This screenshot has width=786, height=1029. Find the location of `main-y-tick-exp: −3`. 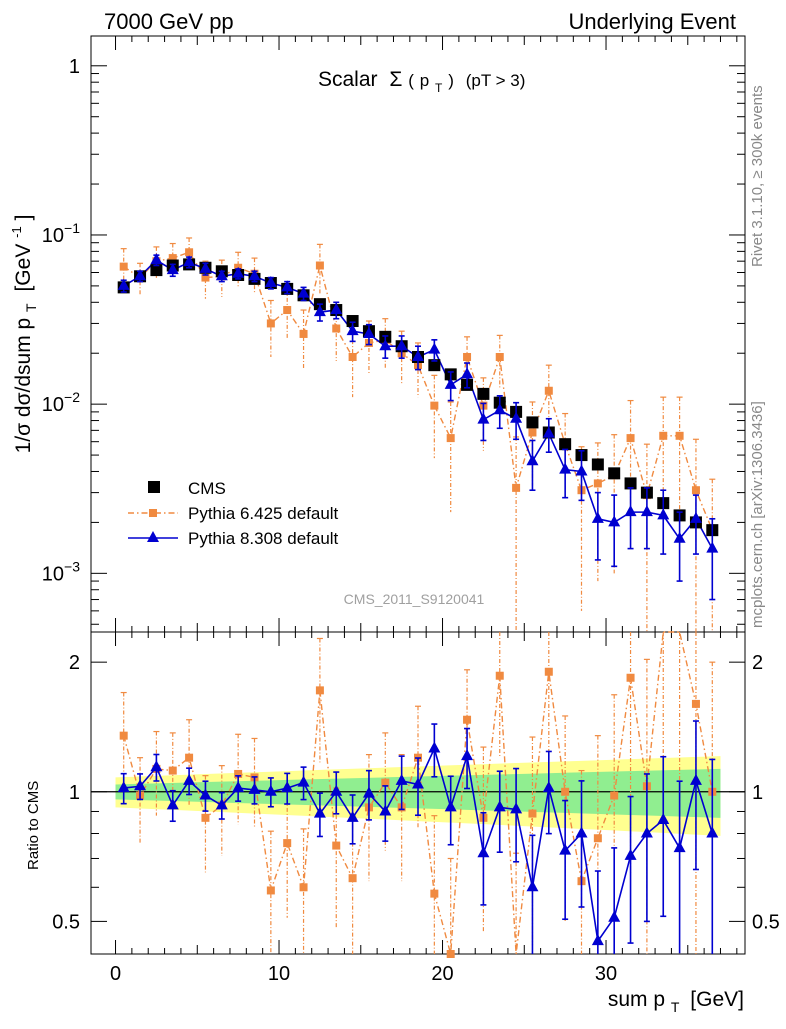

main-y-tick-exp: −3 is located at coordinates (72, 566).